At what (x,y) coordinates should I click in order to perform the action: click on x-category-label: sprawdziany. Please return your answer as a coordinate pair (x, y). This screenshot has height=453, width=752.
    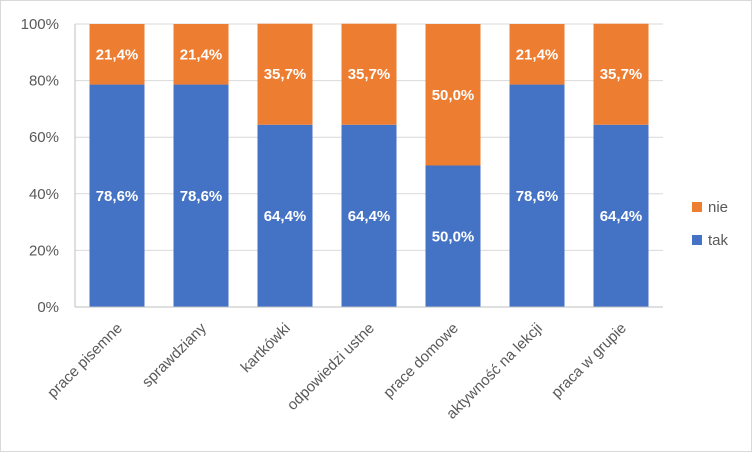
    Looking at the image, I should click on (174, 354).